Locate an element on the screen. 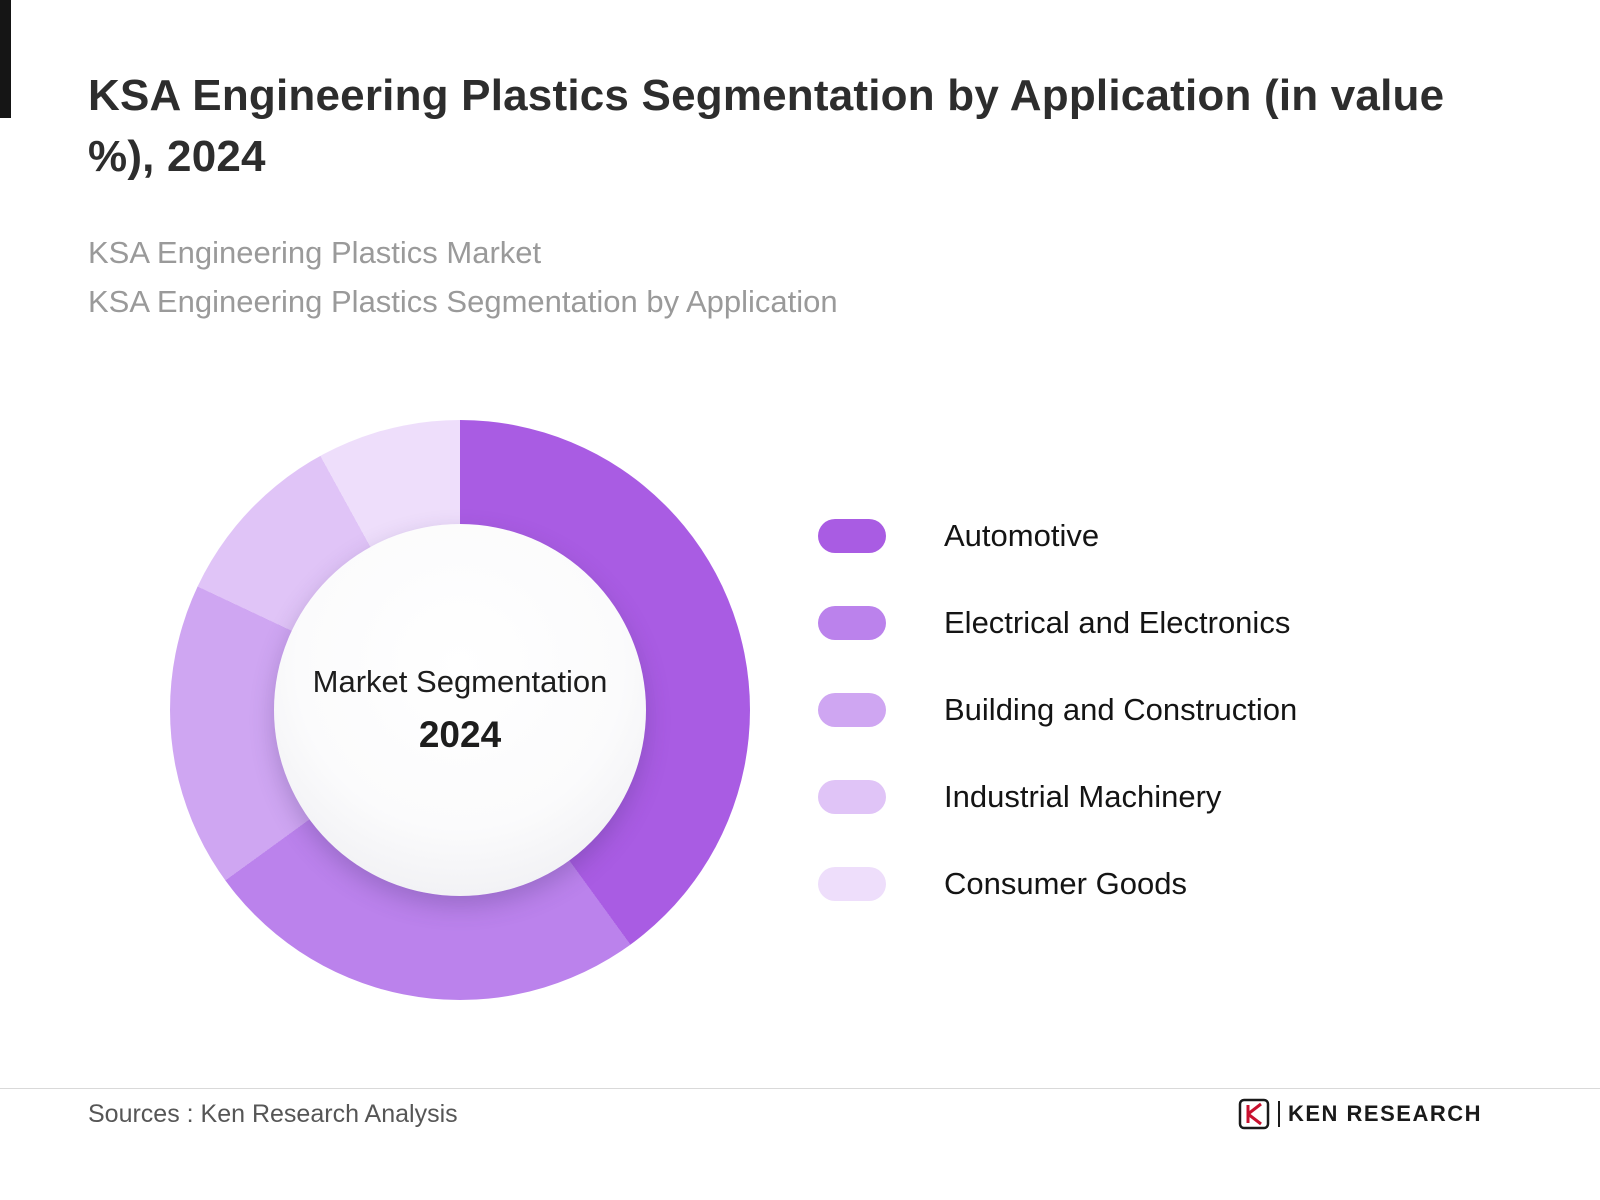  legend-item-consumer-goods: Consumer Goods is located at coordinates (1057, 884).